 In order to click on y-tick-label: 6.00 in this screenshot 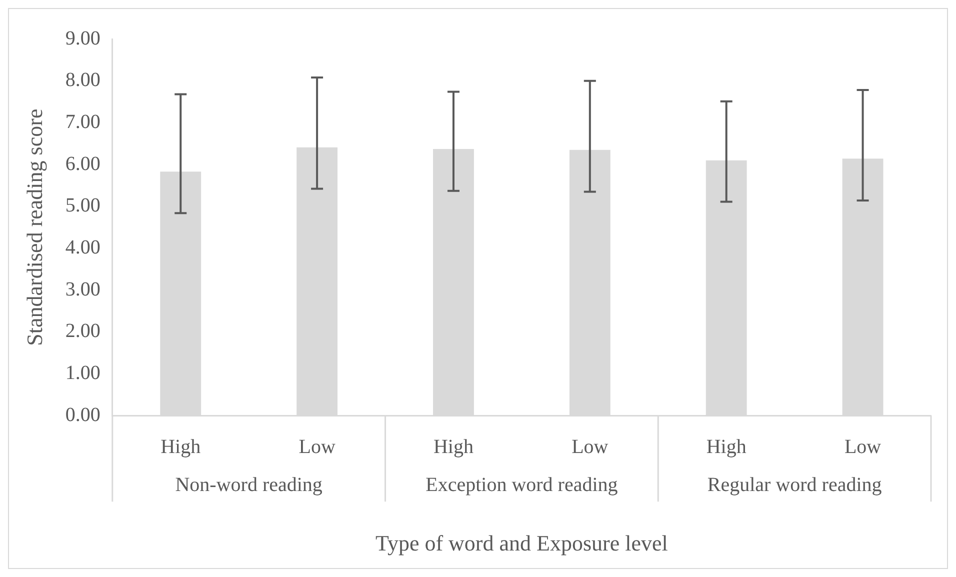, I will do `click(82, 163)`.